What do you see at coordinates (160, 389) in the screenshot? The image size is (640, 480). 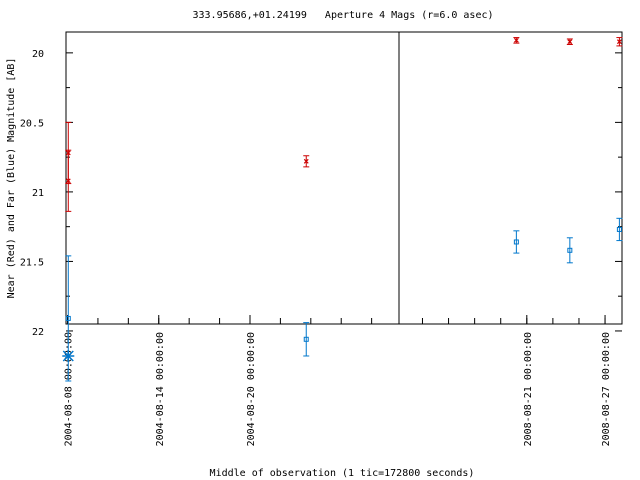 I see `x-tick-label: 2004-08-14 00:00:00` at bounding box center [160, 389].